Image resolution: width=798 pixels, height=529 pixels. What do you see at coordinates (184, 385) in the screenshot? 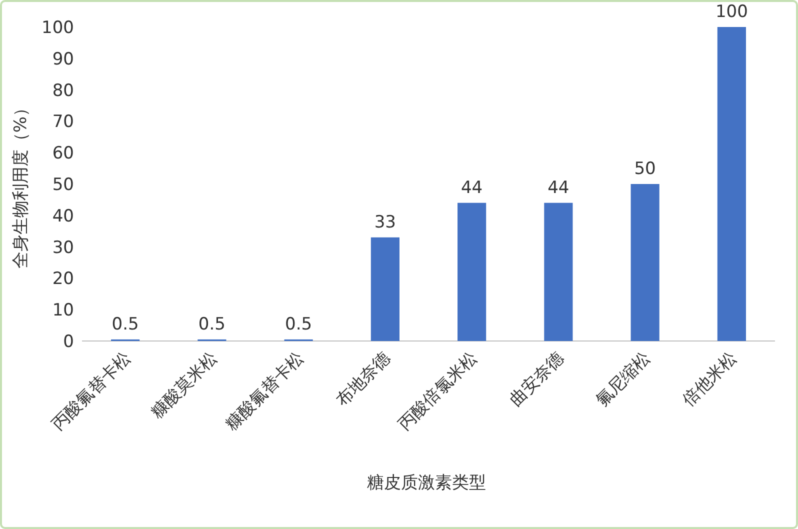
I see `x-tick-label: 糠酸莫米松` at bounding box center [184, 385].